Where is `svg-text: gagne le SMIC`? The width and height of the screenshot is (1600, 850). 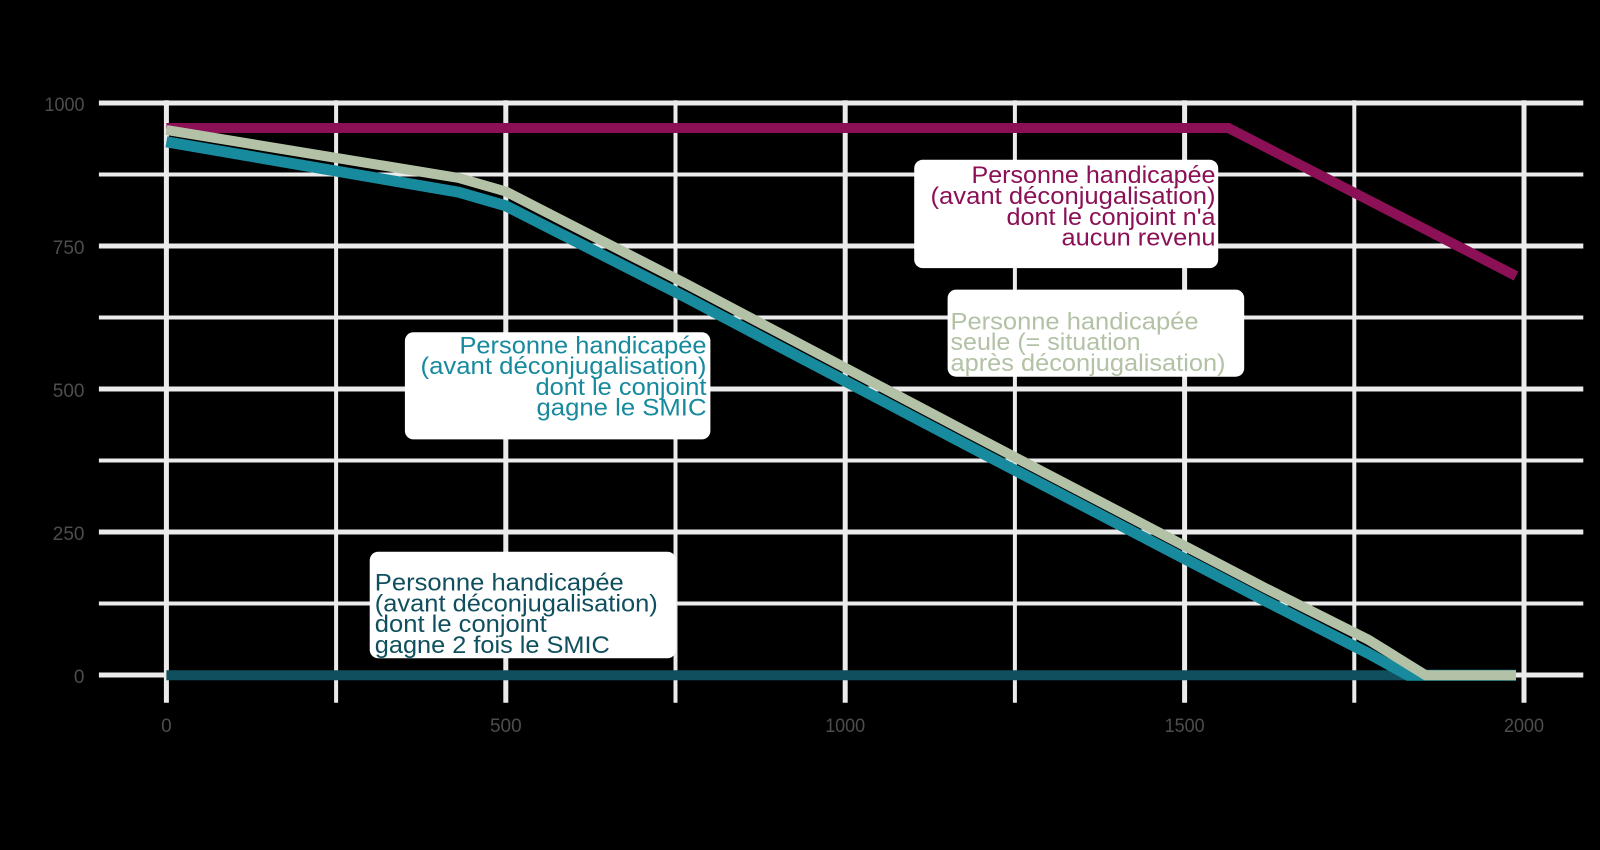 svg-text: gagne le SMIC is located at coordinates (622, 408).